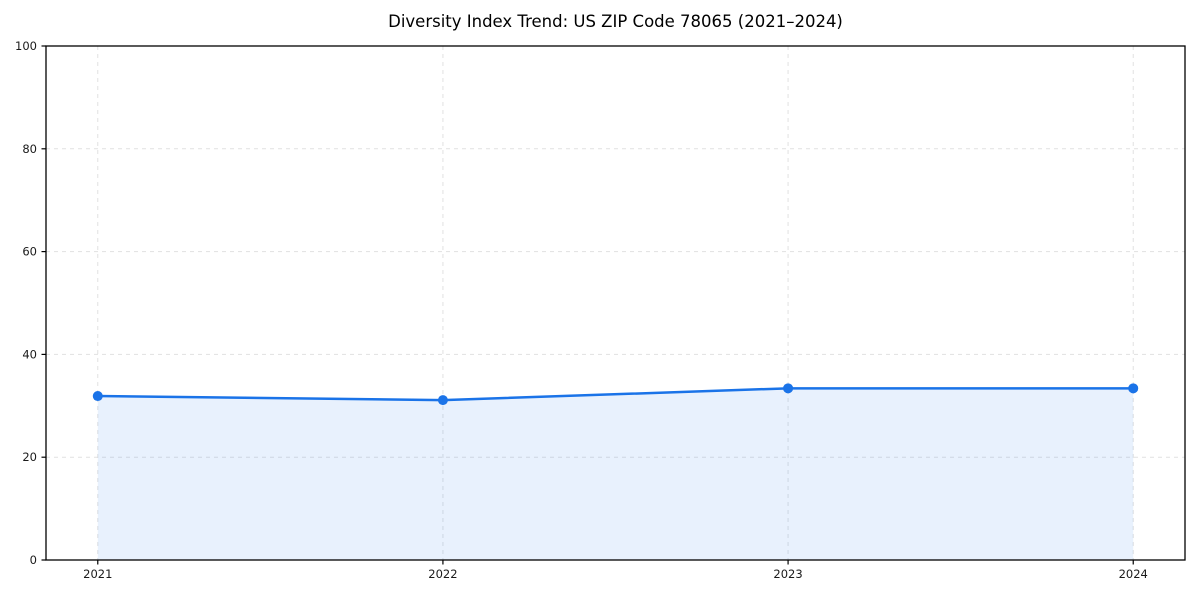 The height and width of the screenshot is (600, 1200). What do you see at coordinates (615, 394) in the screenshot?
I see `trend-line` at bounding box center [615, 394].